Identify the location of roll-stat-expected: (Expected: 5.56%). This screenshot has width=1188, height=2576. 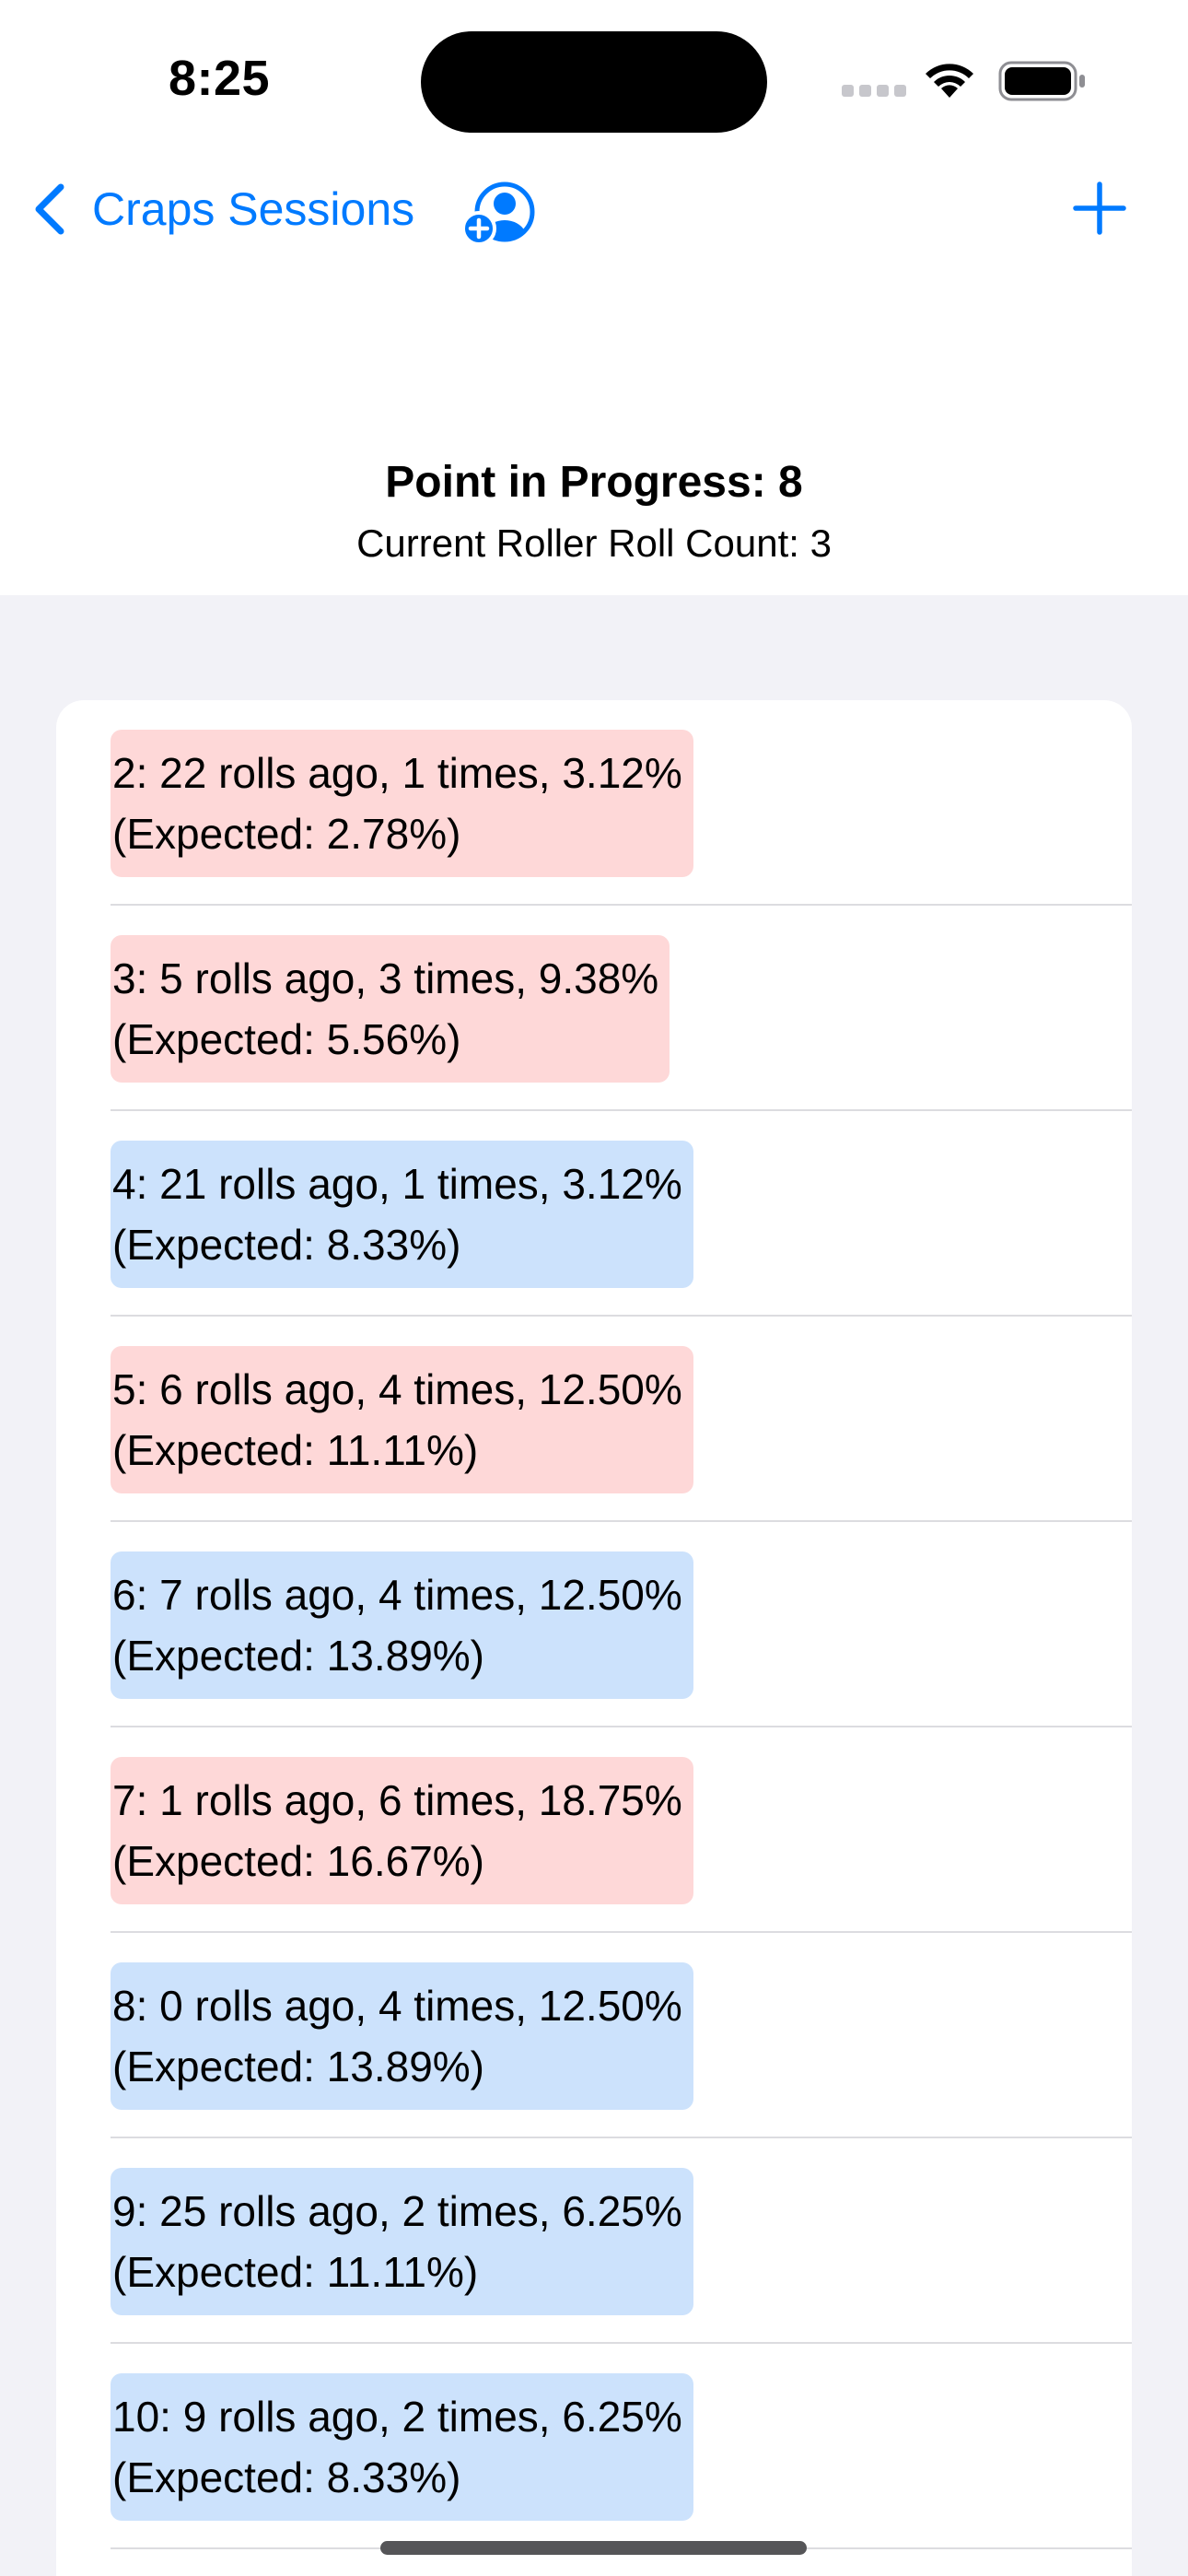
(286, 1039).